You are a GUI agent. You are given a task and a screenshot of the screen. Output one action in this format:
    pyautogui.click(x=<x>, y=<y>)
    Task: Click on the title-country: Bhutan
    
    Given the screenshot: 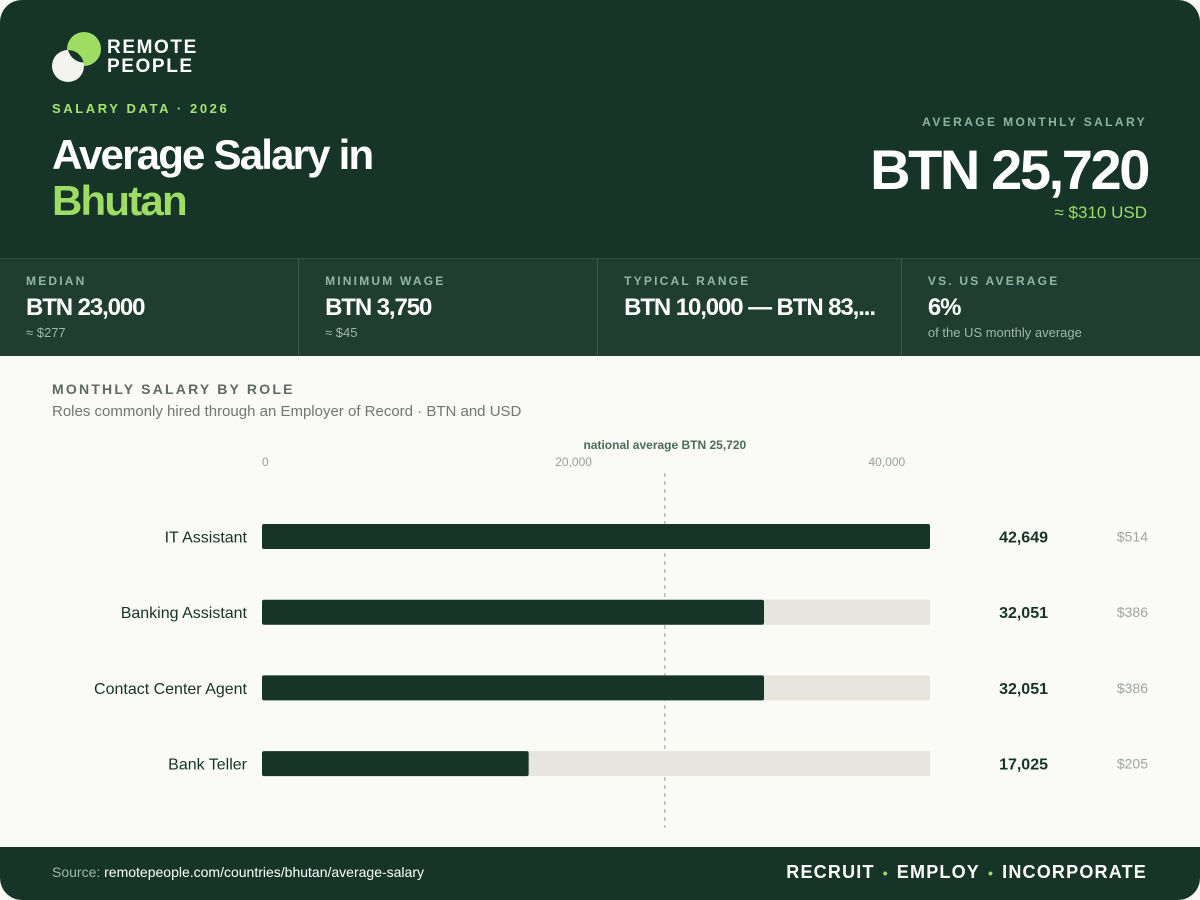 What is the action you would take?
    pyautogui.click(x=120, y=200)
    